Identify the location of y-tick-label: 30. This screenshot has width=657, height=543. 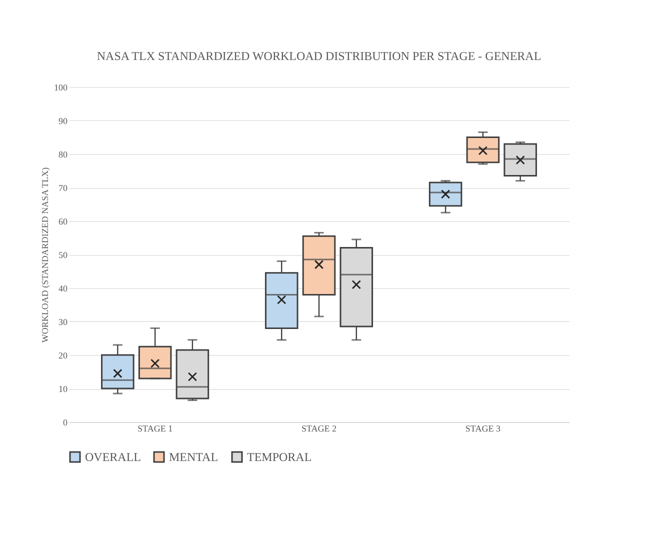
(63, 322).